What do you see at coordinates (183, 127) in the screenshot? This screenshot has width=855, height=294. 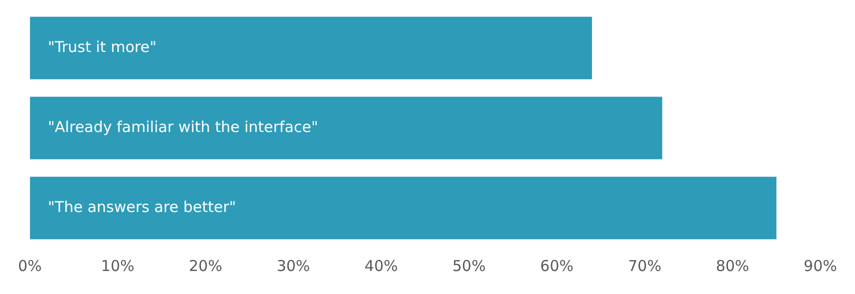 I see `y-tick-label: "Already familiar with the interface"` at bounding box center [183, 127].